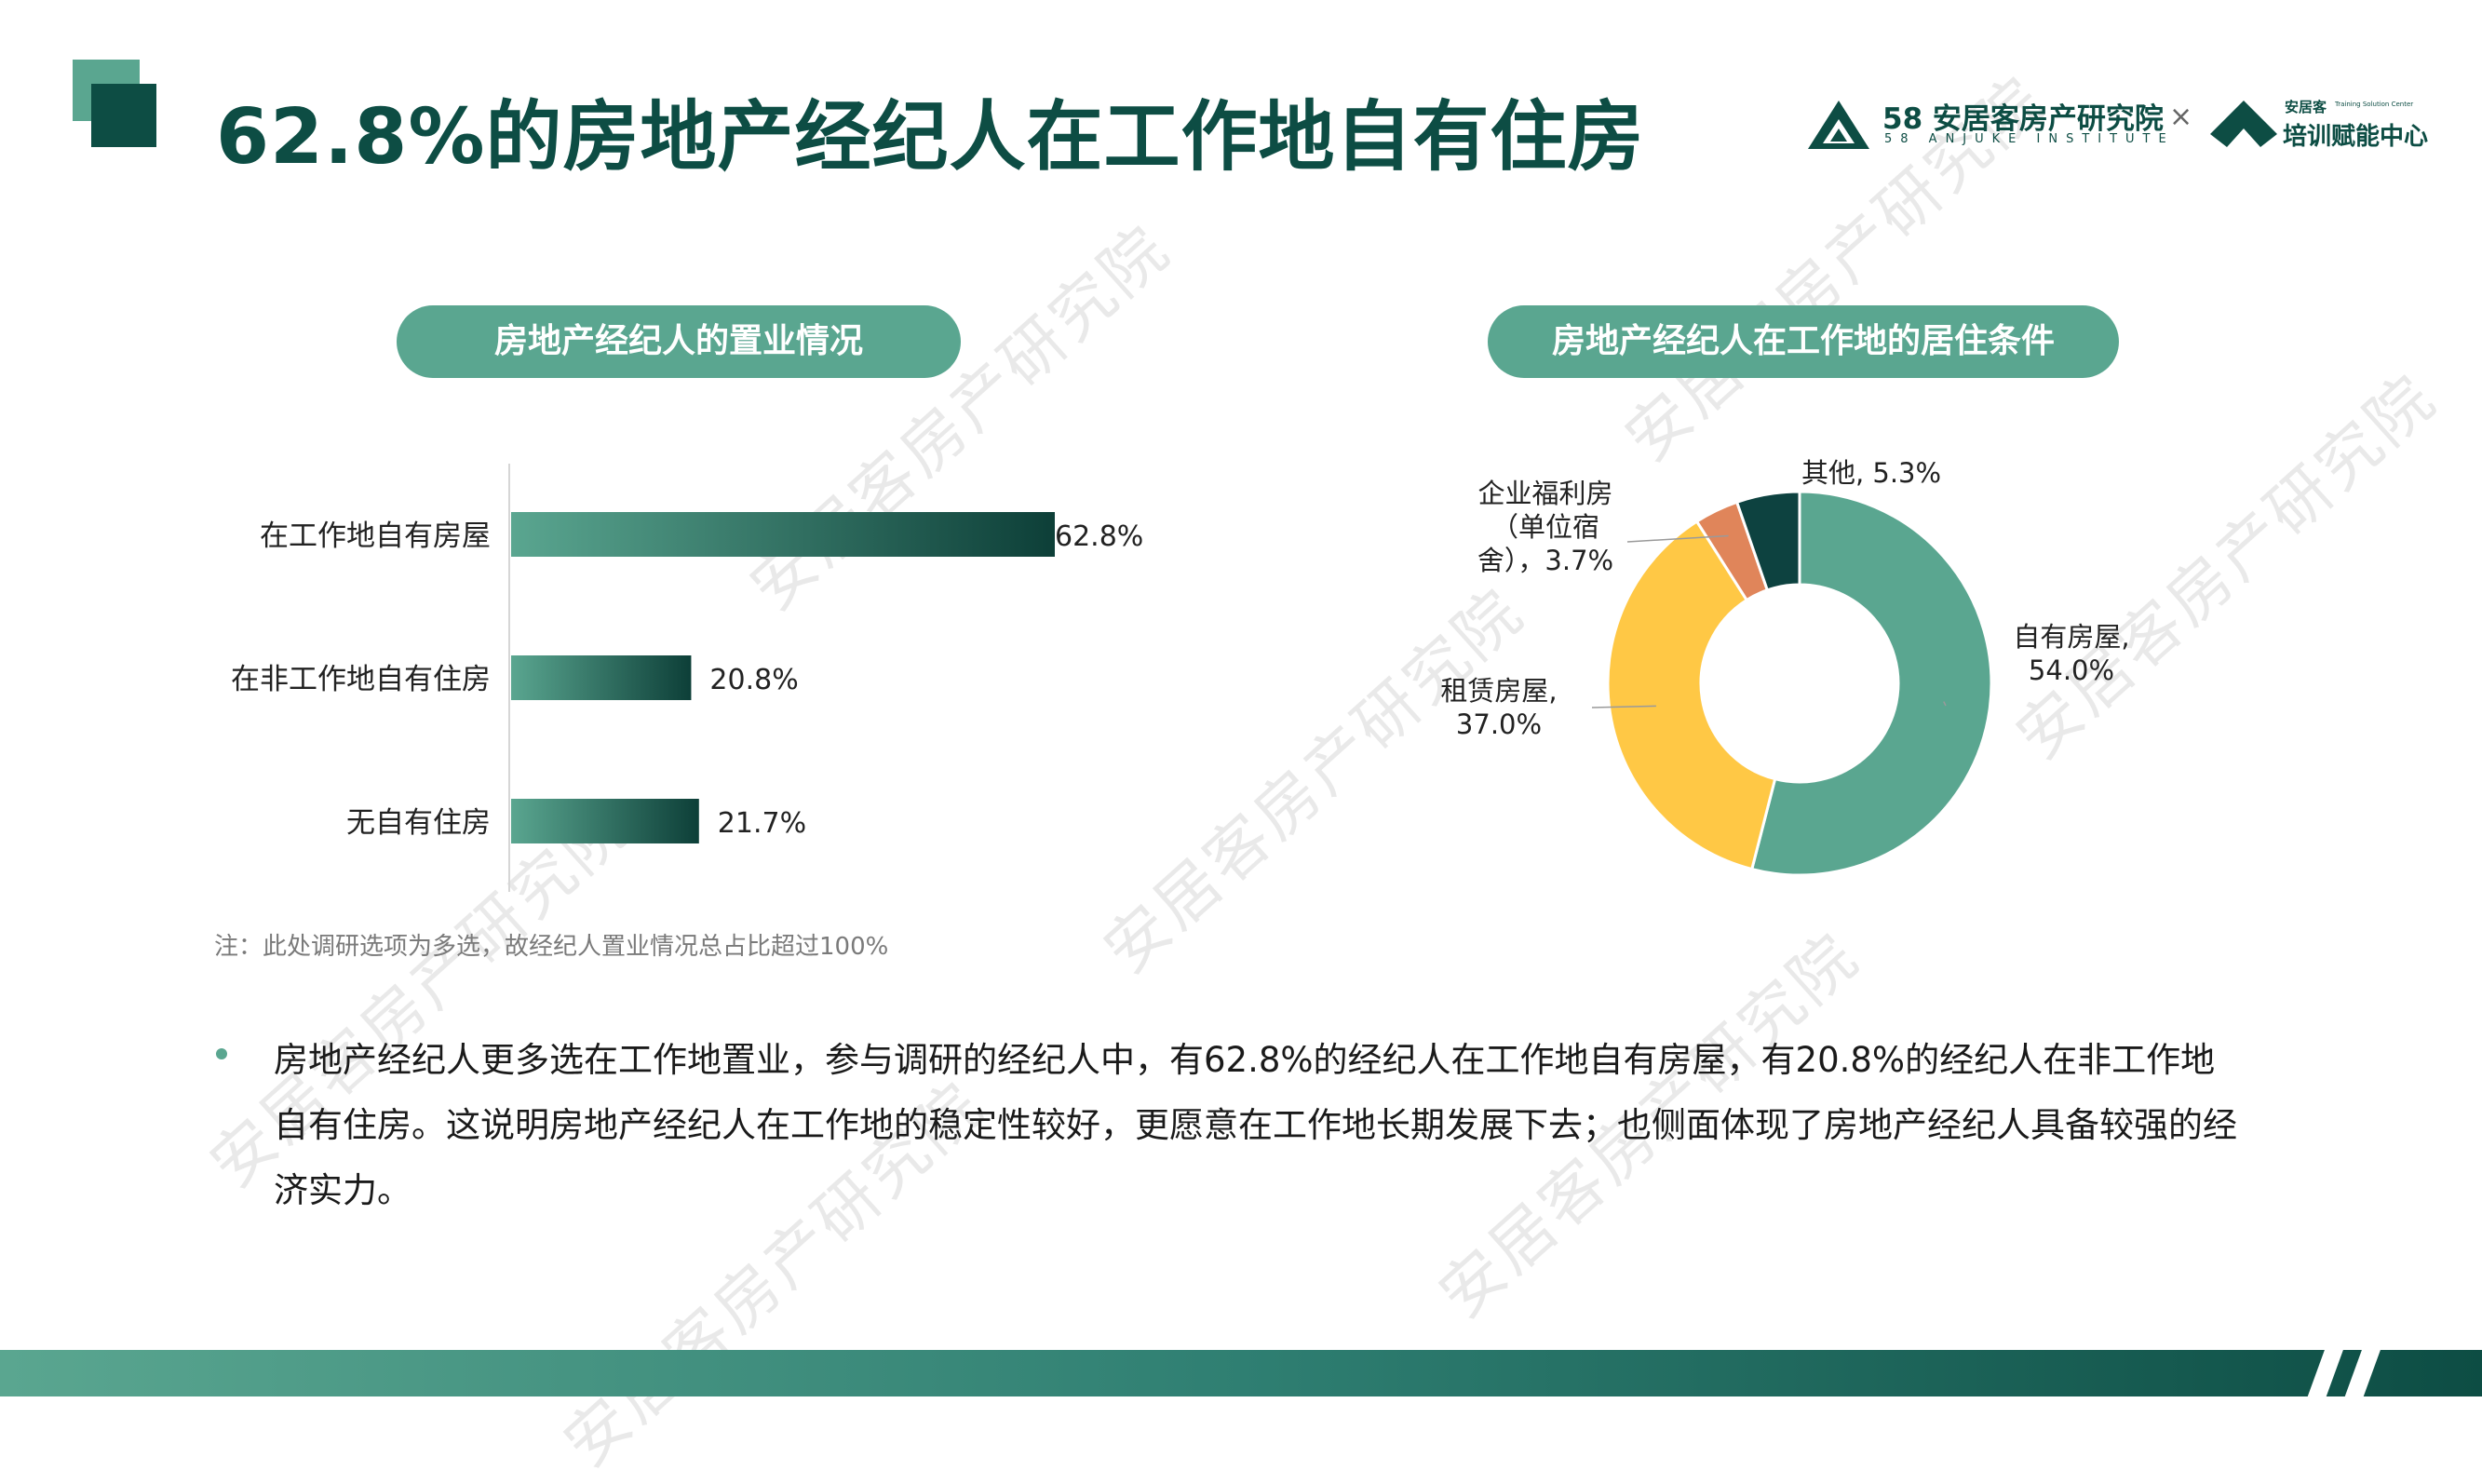 This screenshot has height=1484, width=2482. I want to click on training-center-logo-text: 培训赋能中心, so click(2356, 137).